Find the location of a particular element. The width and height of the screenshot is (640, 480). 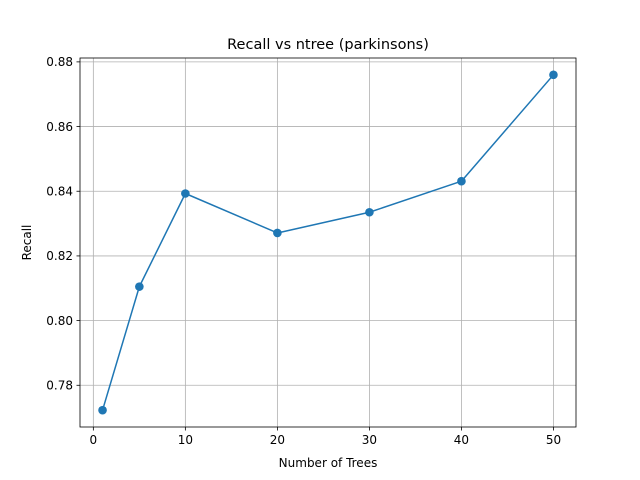

x-tick-label: 0 is located at coordinates (94, 440).